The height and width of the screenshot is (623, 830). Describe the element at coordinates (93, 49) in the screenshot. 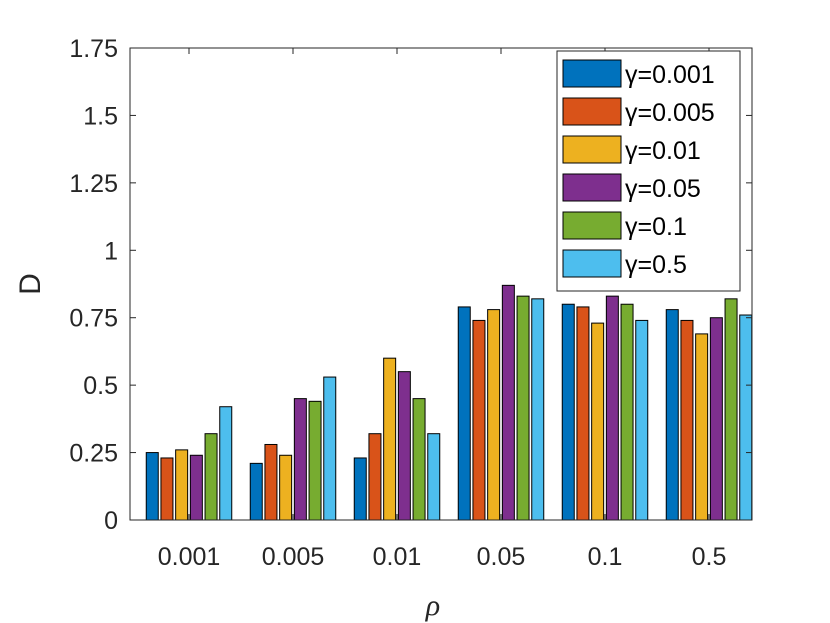

I see `y-tick-label: 1.75` at that location.